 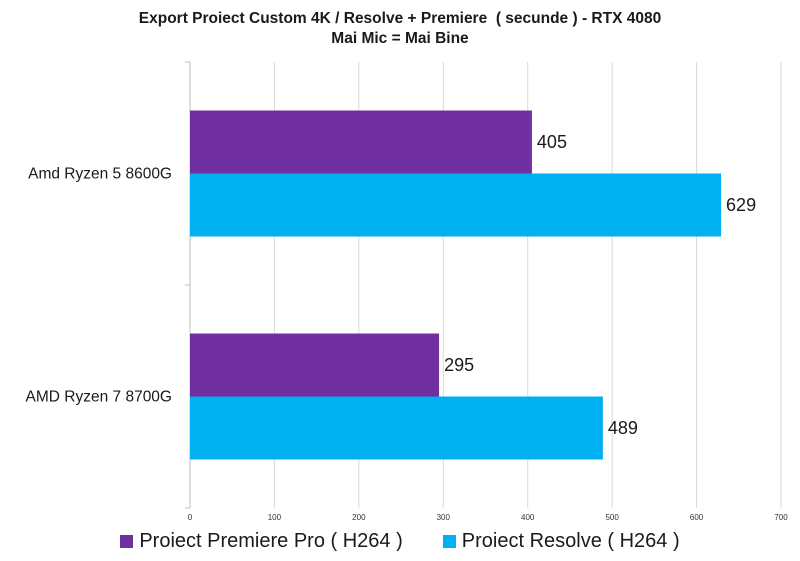 I want to click on legend-label-premiere: Proiect Premiere Pro ( H264 ), so click(x=271, y=541).